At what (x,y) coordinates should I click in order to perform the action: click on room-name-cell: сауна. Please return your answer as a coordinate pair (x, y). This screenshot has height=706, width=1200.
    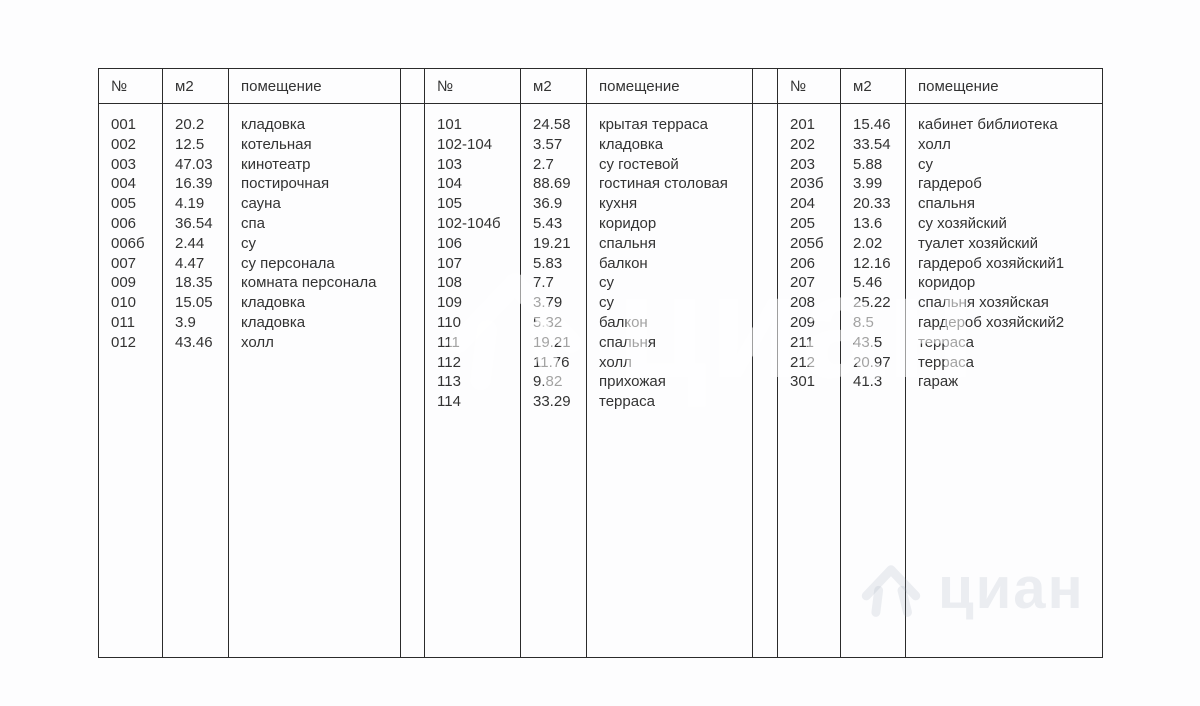
    Looking at the image, I should click on (314, 204).